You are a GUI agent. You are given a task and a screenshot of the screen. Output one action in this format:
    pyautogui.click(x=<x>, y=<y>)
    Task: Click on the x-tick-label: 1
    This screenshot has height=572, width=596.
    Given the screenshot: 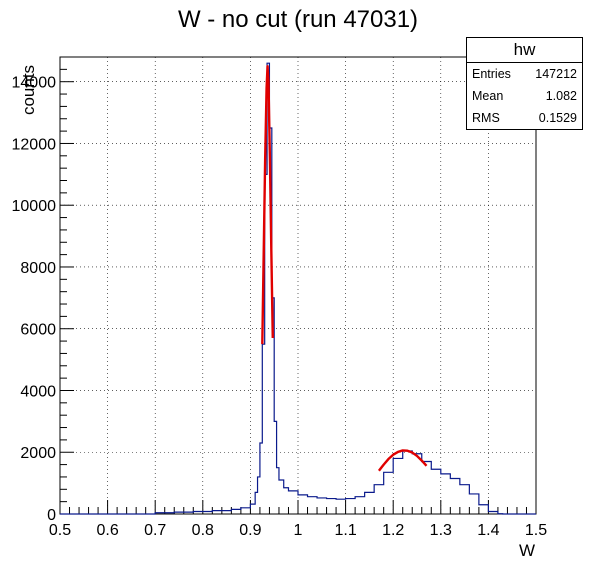 What is the action you would take?
    pyautogui.click(x=298, y=530)
    